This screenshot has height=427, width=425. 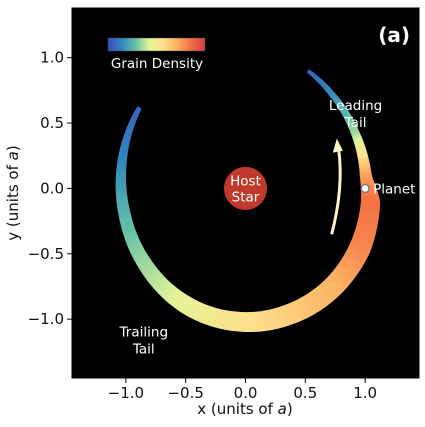 What do you see at coordinates (290, 409) in the screenshot?
I see `x-axis-label-suffix: )` at bounding box center [290, 409].